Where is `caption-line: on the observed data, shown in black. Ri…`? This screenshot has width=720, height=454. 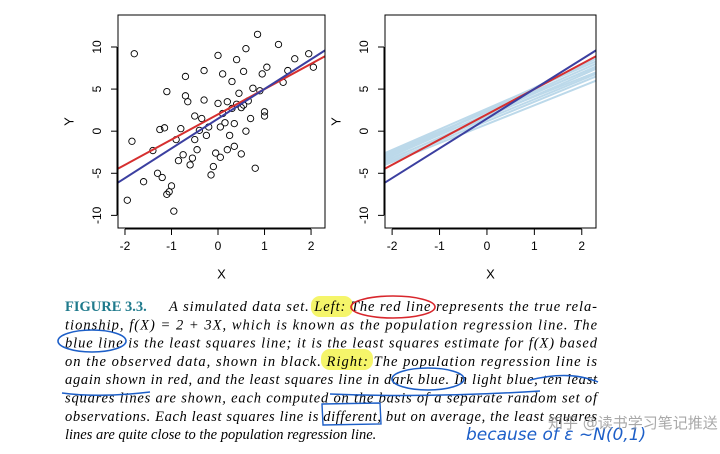
caption-line: on the observed data, shown in black. Ri… is located at coordinates (331, 362).